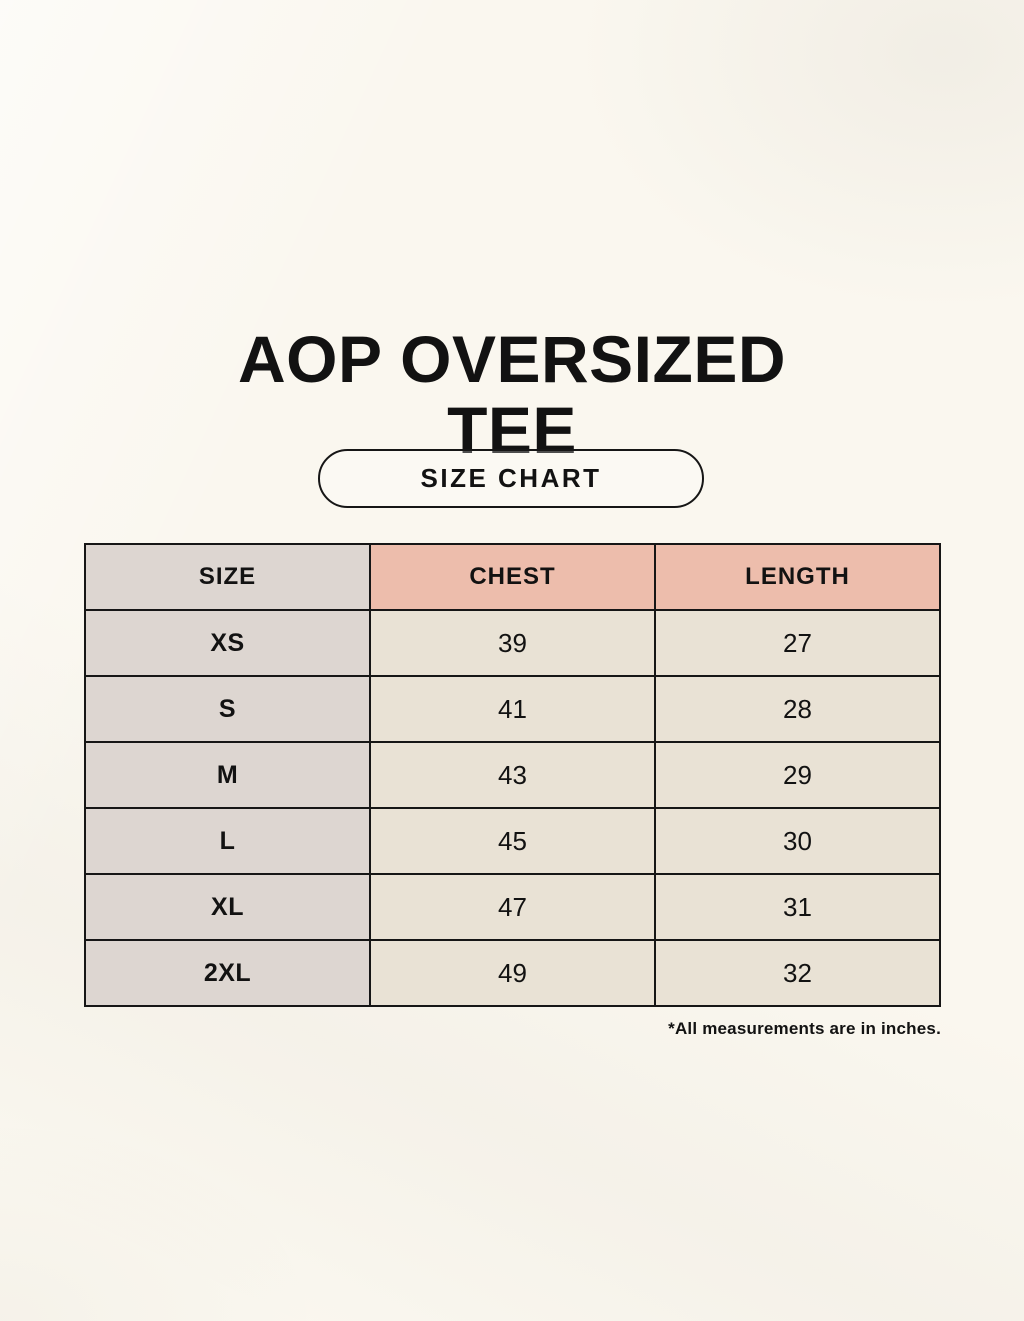 The height and width of the screenshot is (1321, 1024). I want to click on size-chart-badge-label: SIZE CHART, so click(511, 478).